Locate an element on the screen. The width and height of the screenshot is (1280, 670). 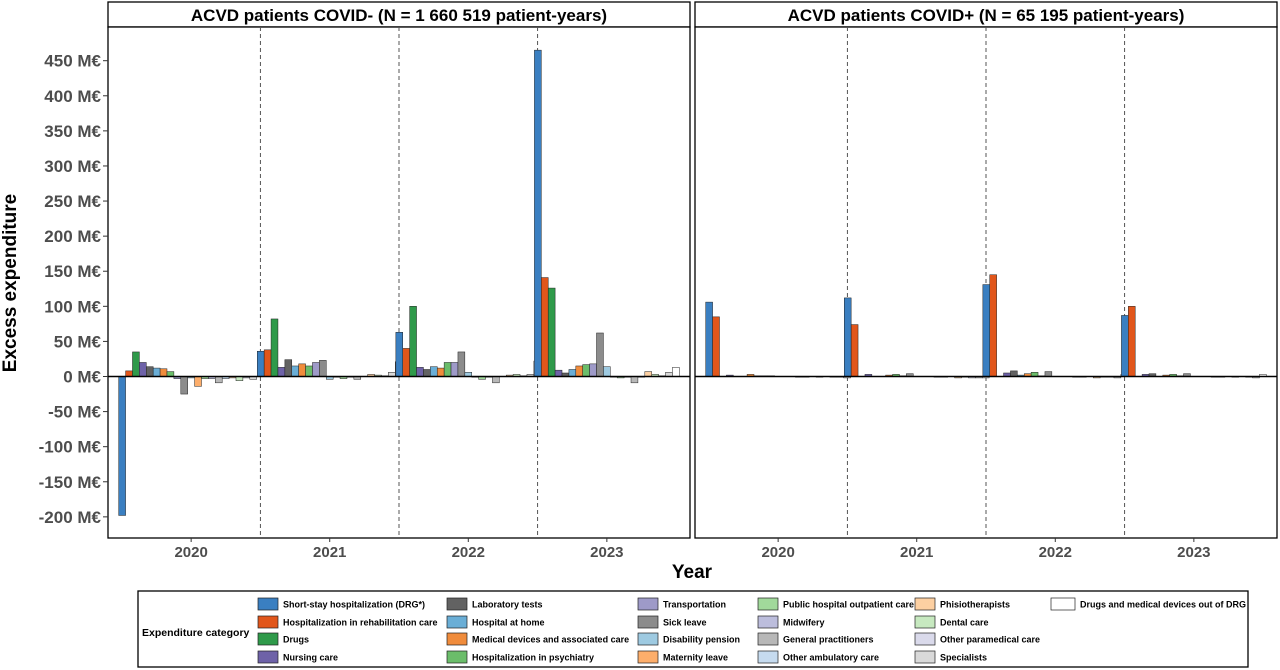
x-tick-label: 2022 is located at coordinates (468, 552).